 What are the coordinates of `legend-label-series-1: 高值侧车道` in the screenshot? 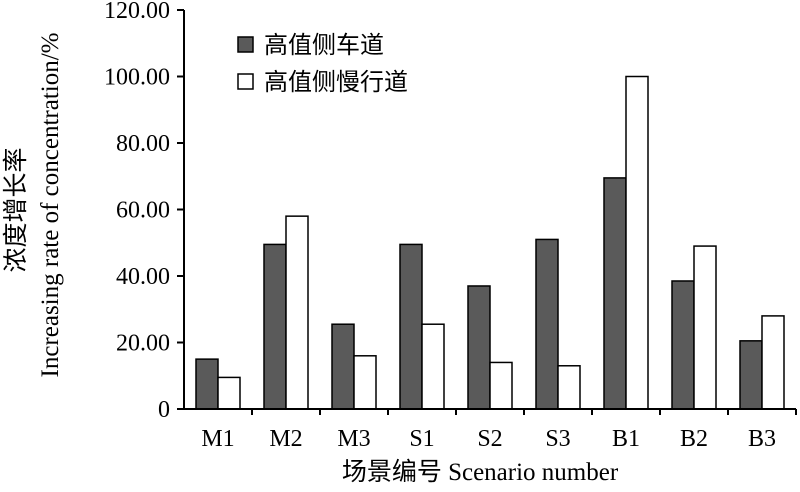 It's located at (324, 45).